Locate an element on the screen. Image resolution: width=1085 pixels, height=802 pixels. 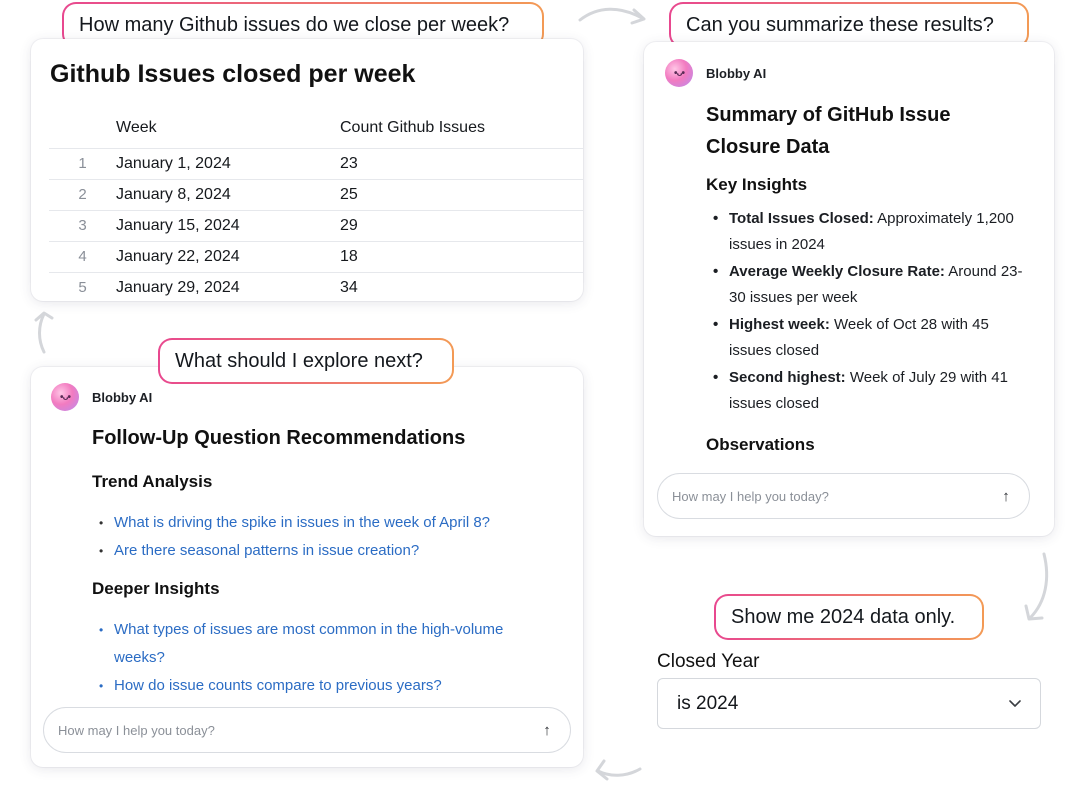
cell-week: January 1, 2024 is located at coordinates (228, 164).